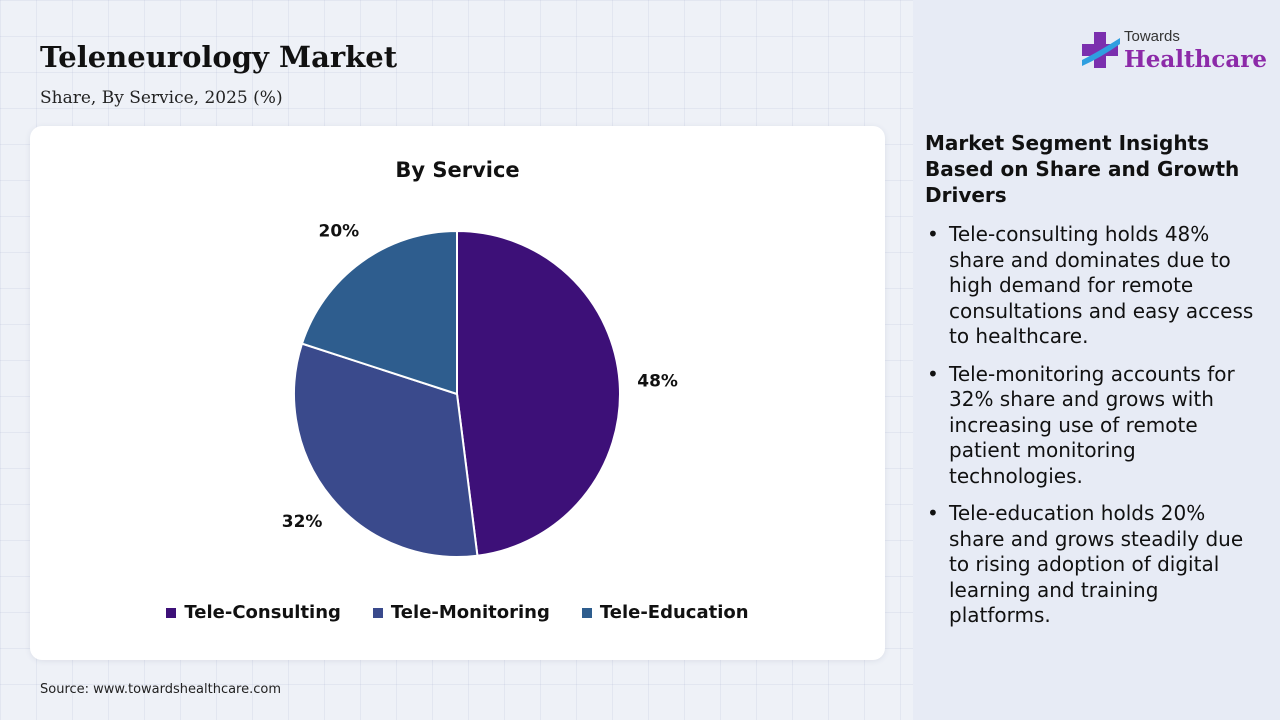 This screenshot has width=1280, height=720. What do you see at coordinates (470, 612) in the screenshot?
I see `legend-label: Tele-Monitoring` at bounding box center [470, 612].